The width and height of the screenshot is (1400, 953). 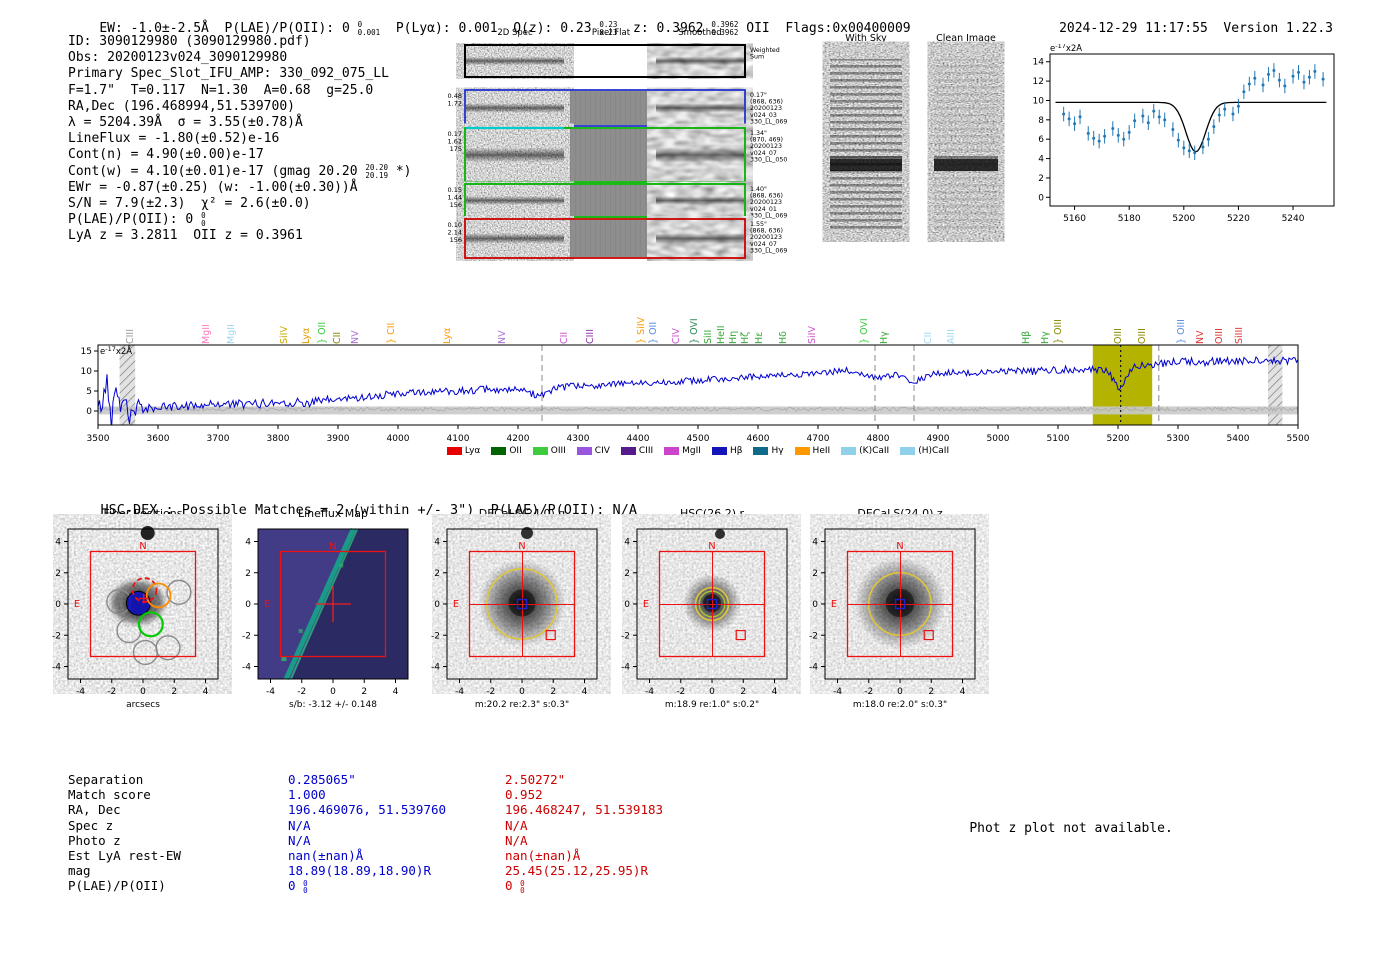 I want to click on masked-region, so click(x=127, y=385).